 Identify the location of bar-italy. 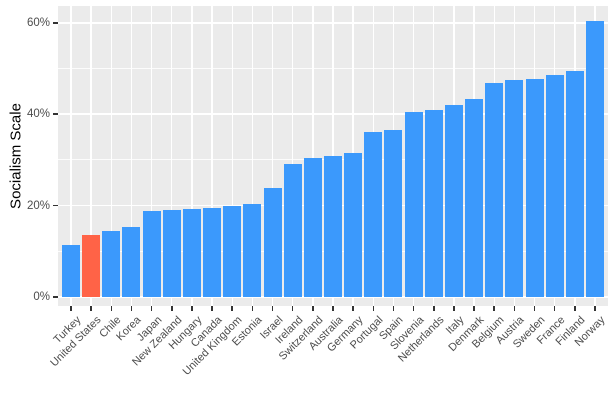
(453, 200).